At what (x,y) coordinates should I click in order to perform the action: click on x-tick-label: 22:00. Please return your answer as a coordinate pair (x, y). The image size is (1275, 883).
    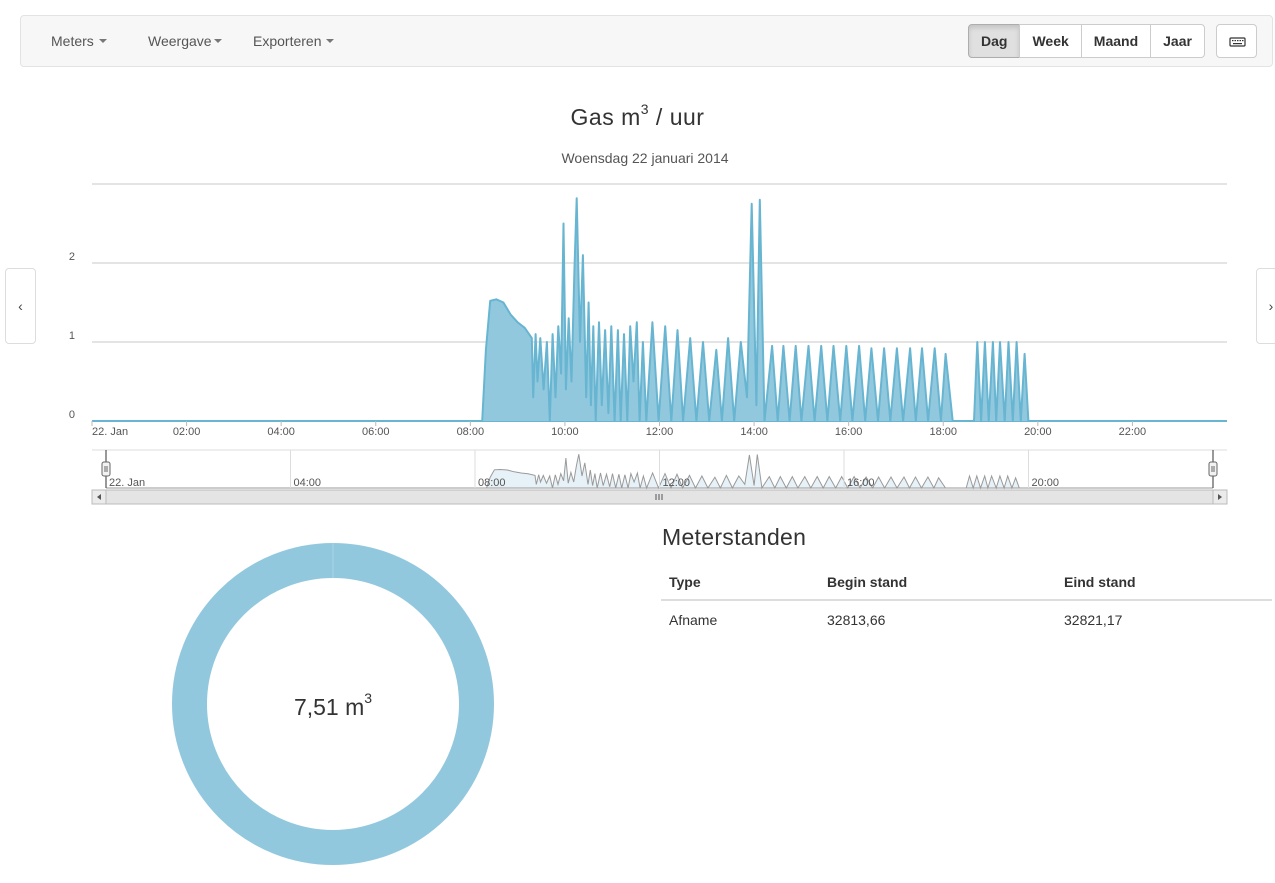
    Looking at the image, I should click on (1133, 432).